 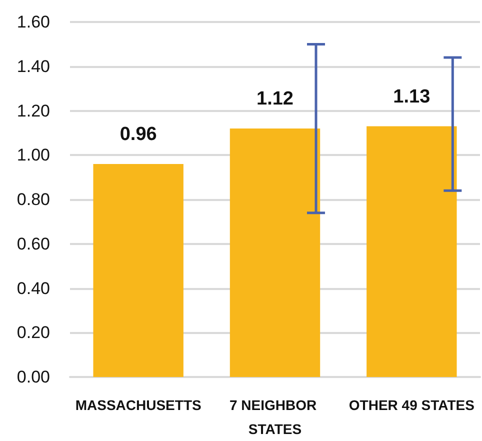 What do you see at coordinates (411, 405) in the screenshot?
I see `x-tick-label: OTHER 49 STATES` at bounding box center [411, 405].